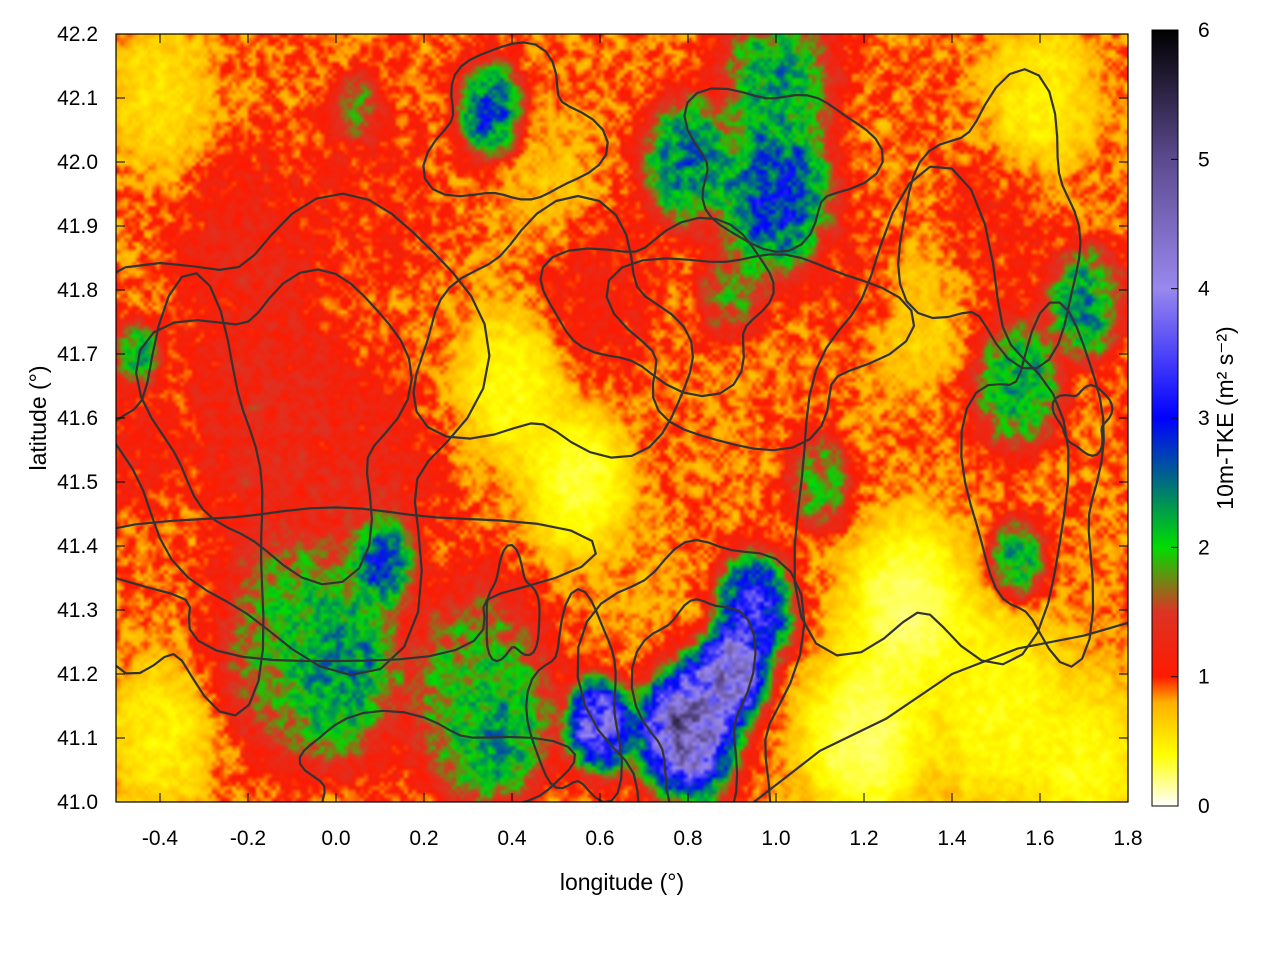 The width and height of the screenshot is (1280, 960). What do you see at coordinates (1190, 418) in the screenshot?
I see `colorbar-ticks: 0 1 2 3 4 5 6` at bounding box center [1190, 418].